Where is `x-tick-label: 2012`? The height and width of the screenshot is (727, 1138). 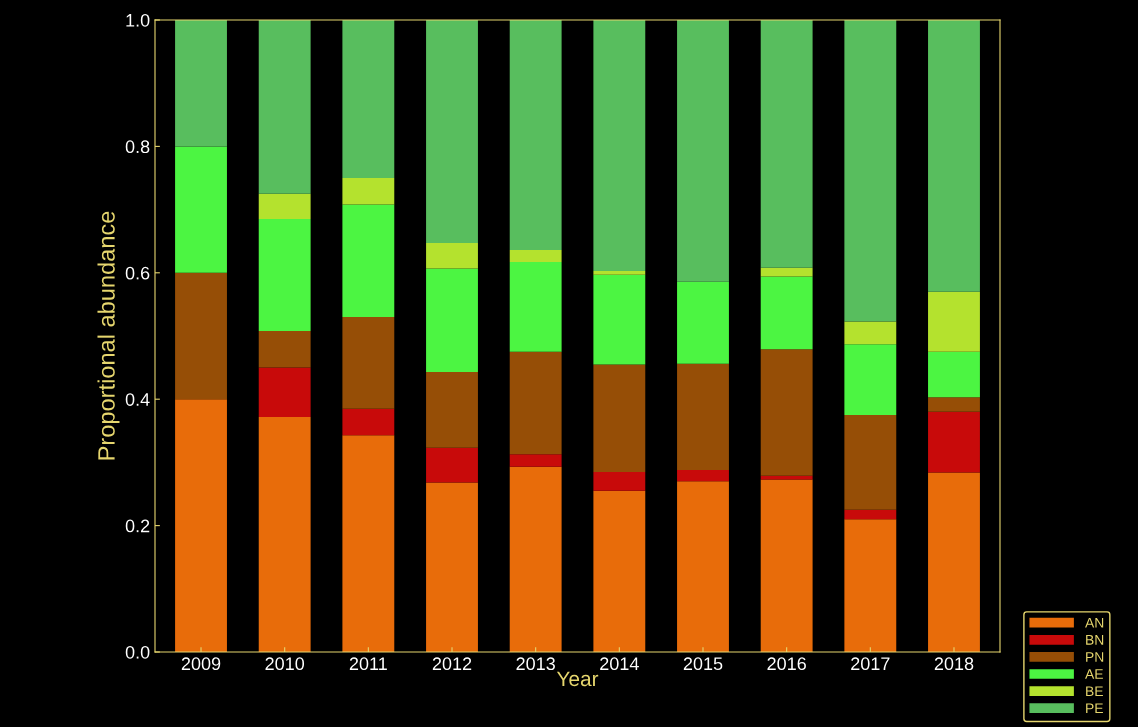
x-tick-label: 2012 is located at coordinates (452, 664).